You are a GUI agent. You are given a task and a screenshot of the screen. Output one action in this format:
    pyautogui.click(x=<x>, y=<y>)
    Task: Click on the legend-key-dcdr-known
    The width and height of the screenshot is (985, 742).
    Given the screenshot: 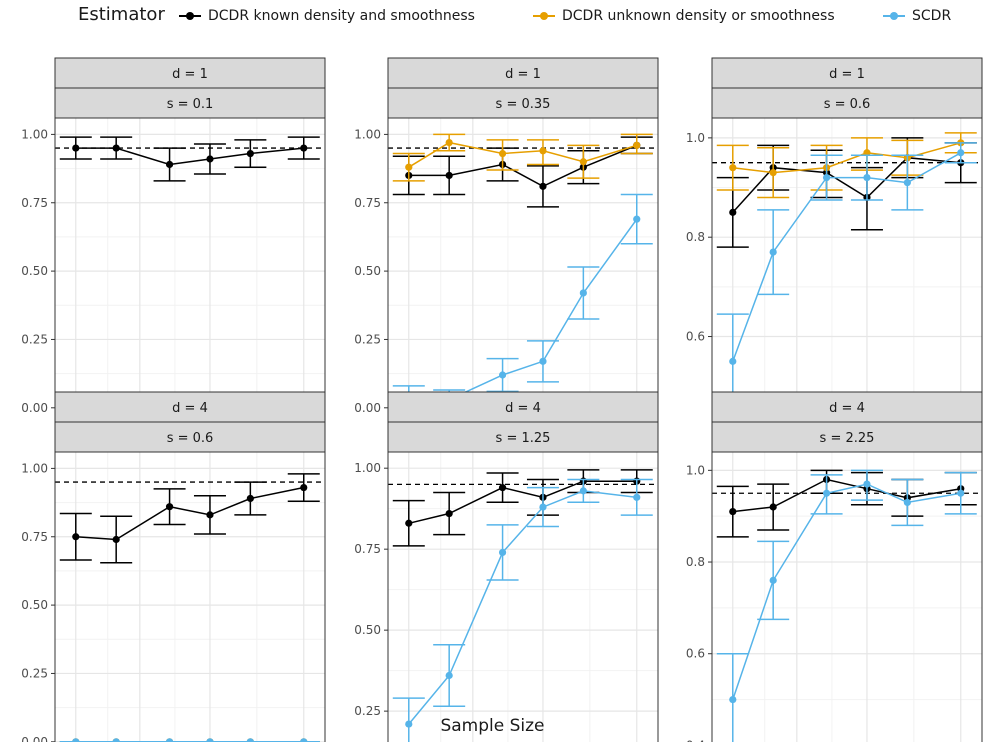 What is the action you would take?
    pyautogui.click(x=190, y=16)
    